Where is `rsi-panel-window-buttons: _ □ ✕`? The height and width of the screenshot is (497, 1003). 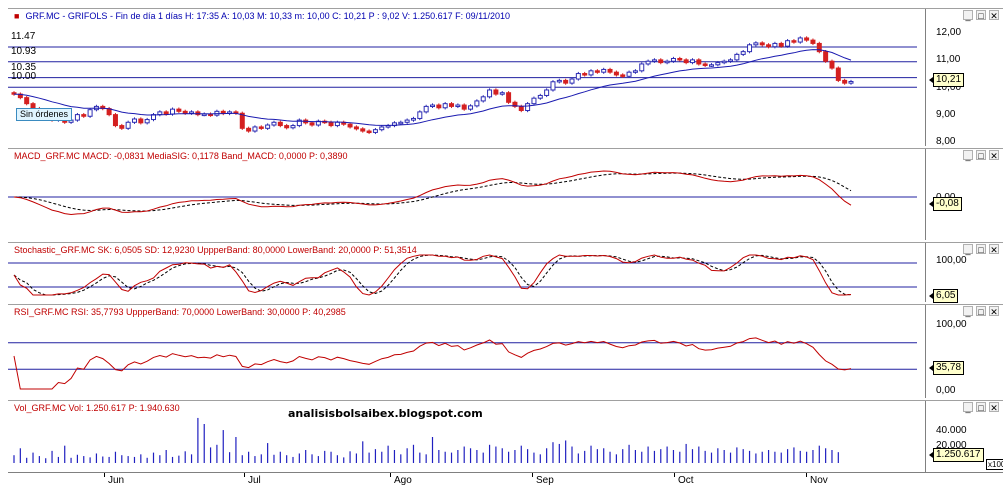
rsi-panel-window-buttons: _ □ ✕ is located at coordinates (981, 311).